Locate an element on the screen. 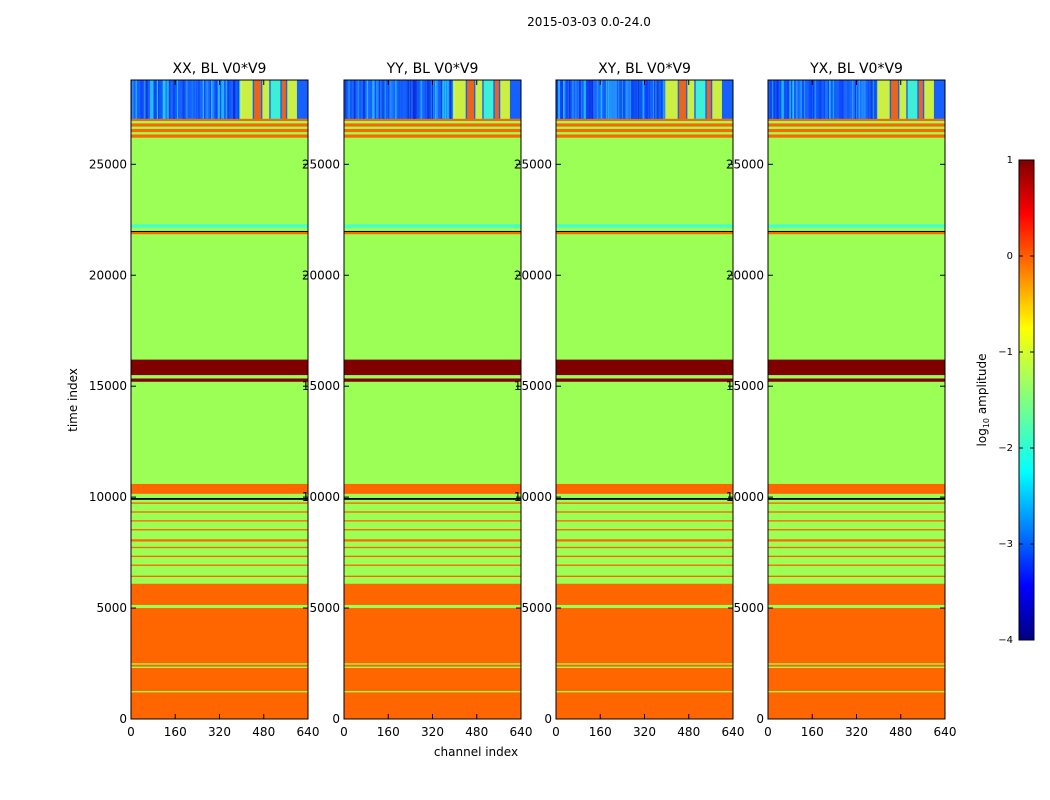  x-tick-label: 160 is located at coordinates (812, 732).